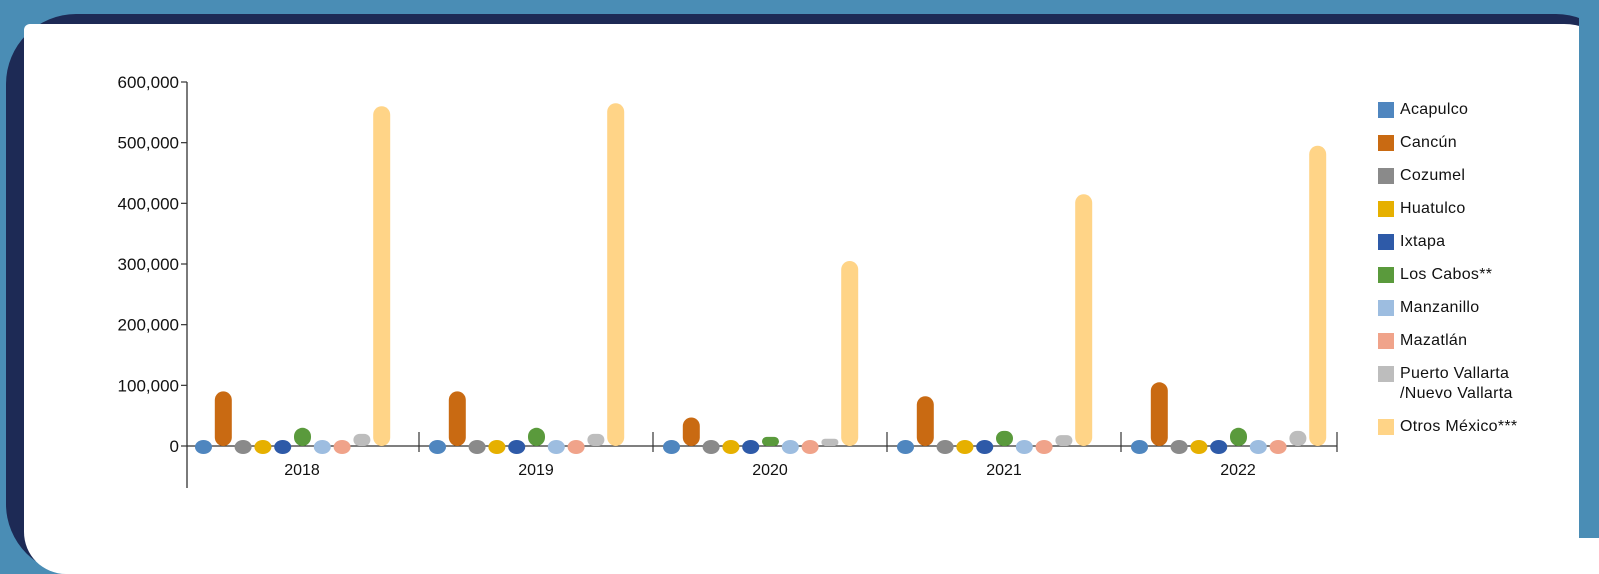  Describe the element at coordinates (1459, 426) in the screenshot. I see `legend-label: Otros México***` at that location.